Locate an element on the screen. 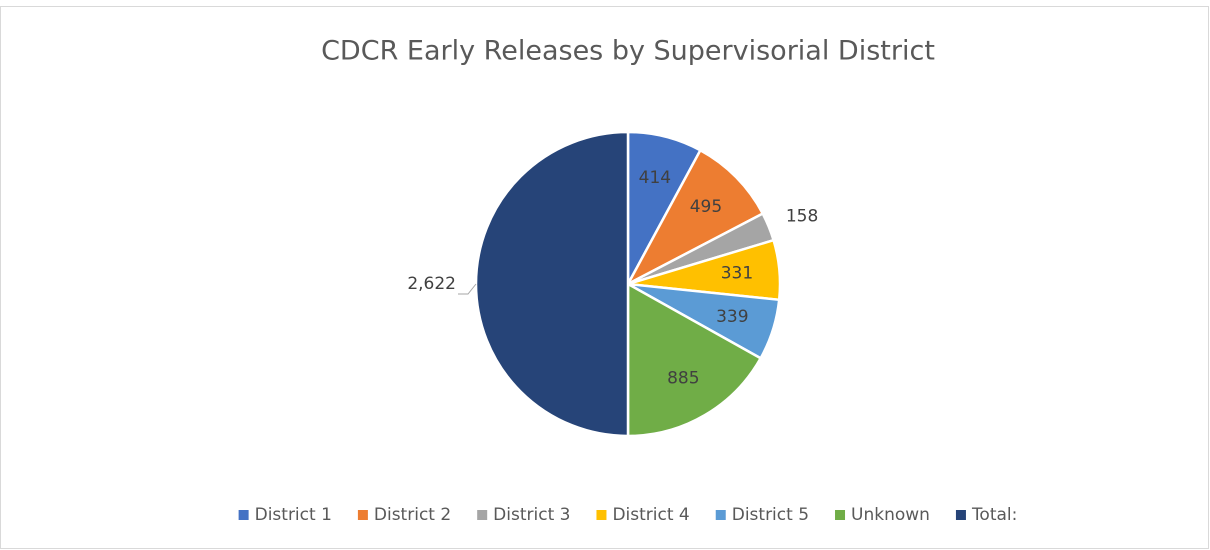 The width and height of the screenshot is (1210, 550). legend-label: Unknown is located at coordinates (890, 515).